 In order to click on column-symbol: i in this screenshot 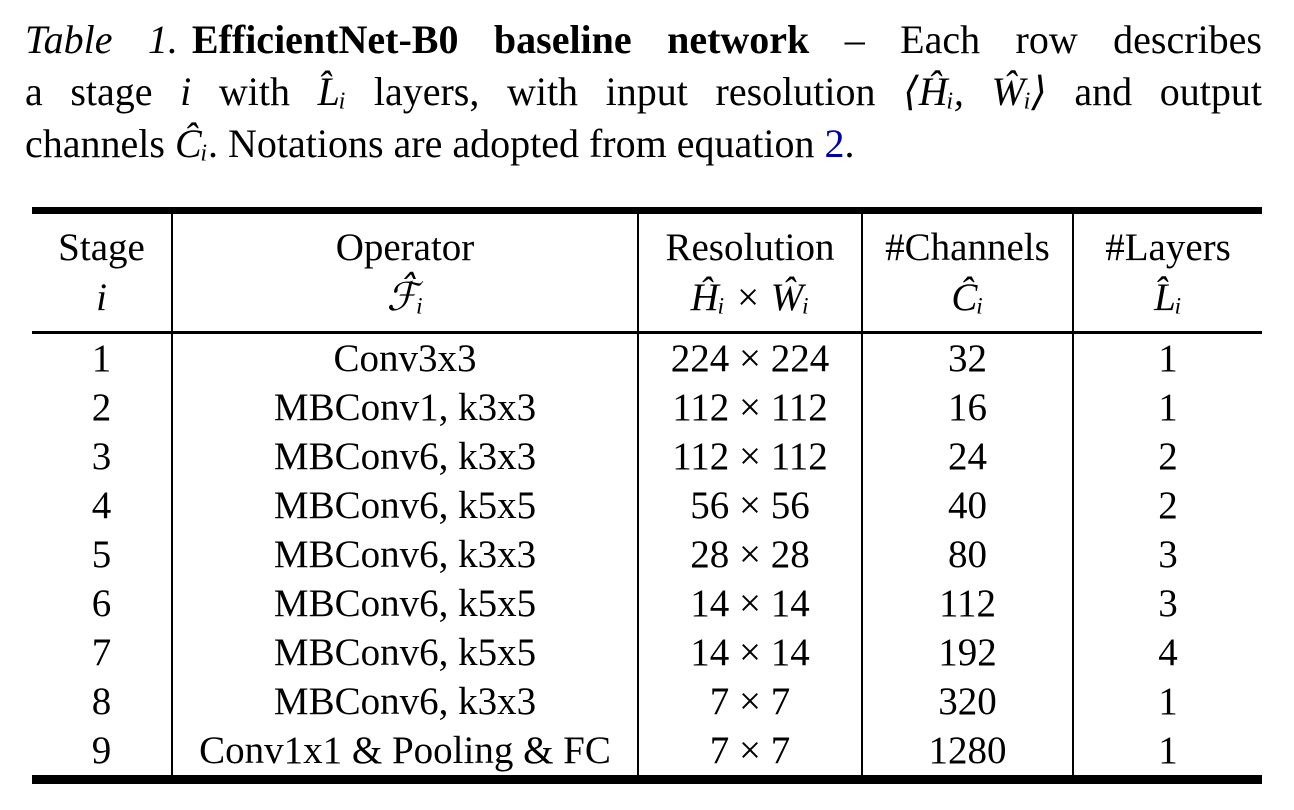, I will do `click(101, 297)`.